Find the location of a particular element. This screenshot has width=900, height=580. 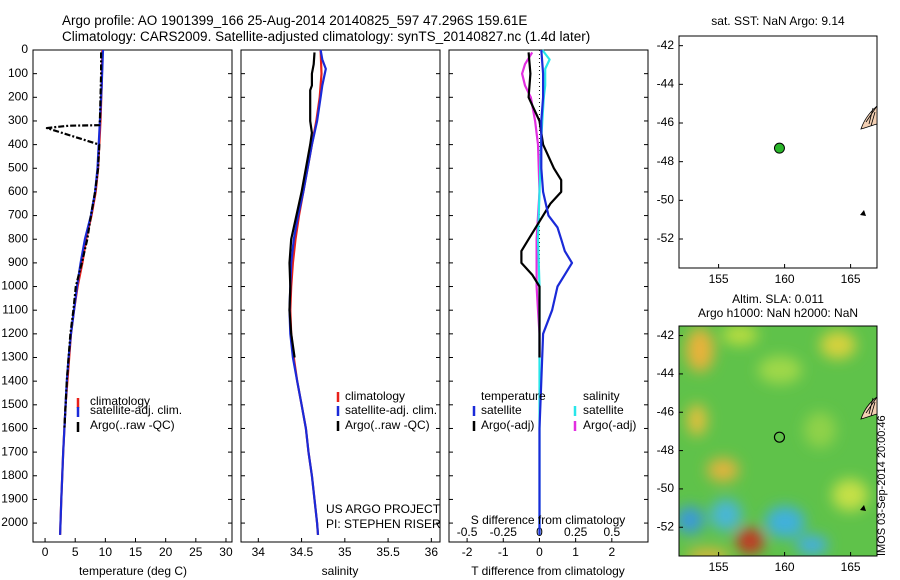

x-t-difference-tick-label: 1 is located at coordinates (575, 552).